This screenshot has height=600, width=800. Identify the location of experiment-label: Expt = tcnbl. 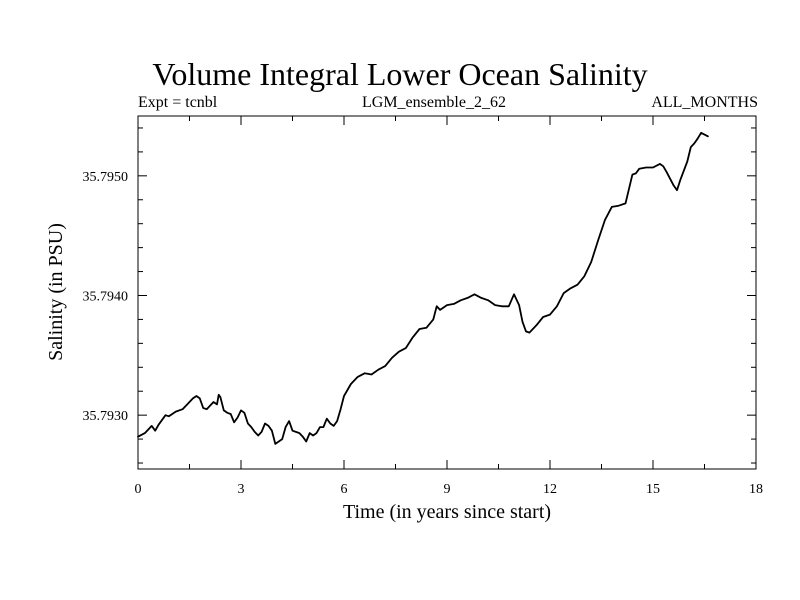
(178, 102).